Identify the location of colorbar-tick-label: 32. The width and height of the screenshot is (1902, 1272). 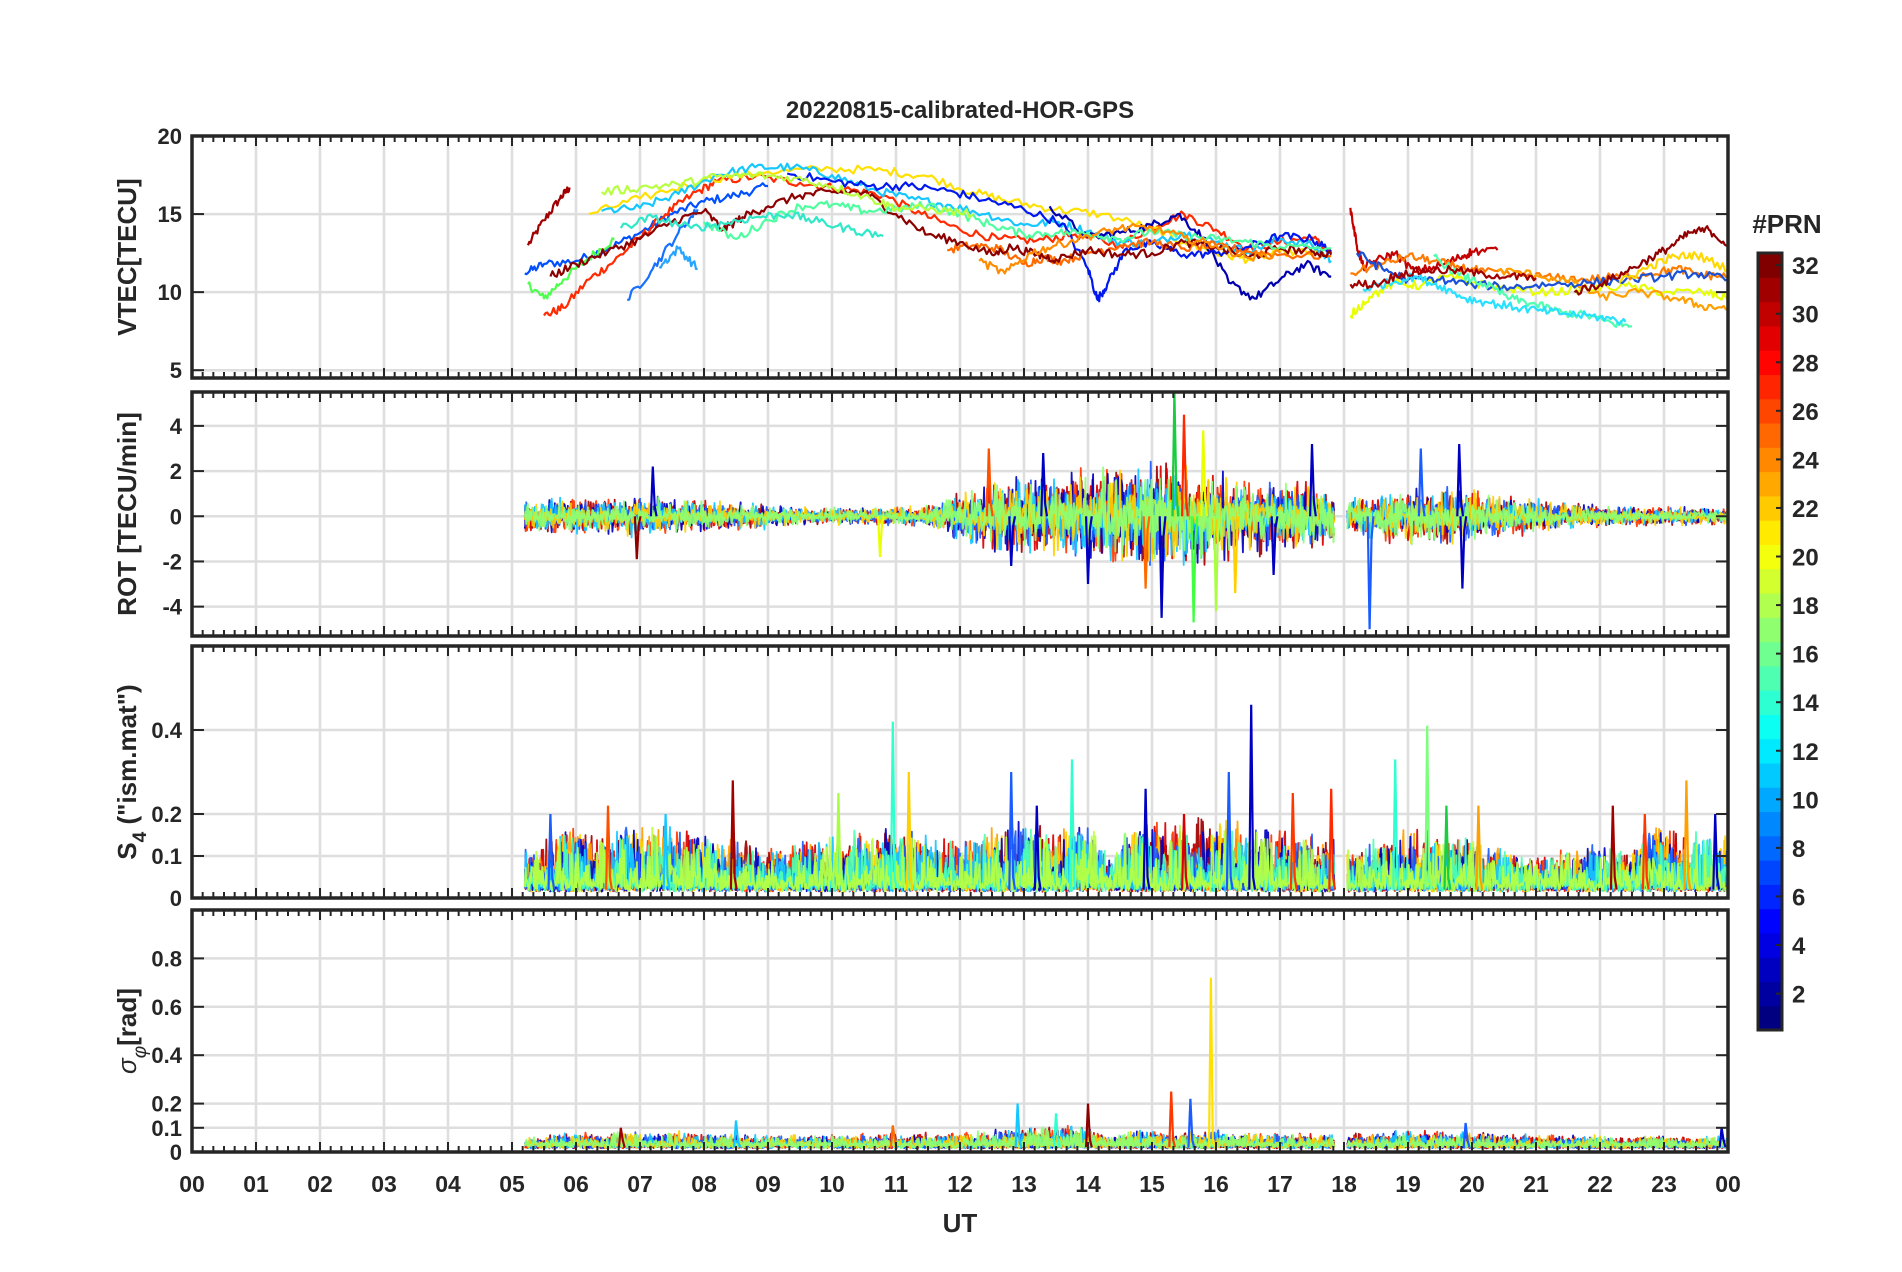
(1805, 266).